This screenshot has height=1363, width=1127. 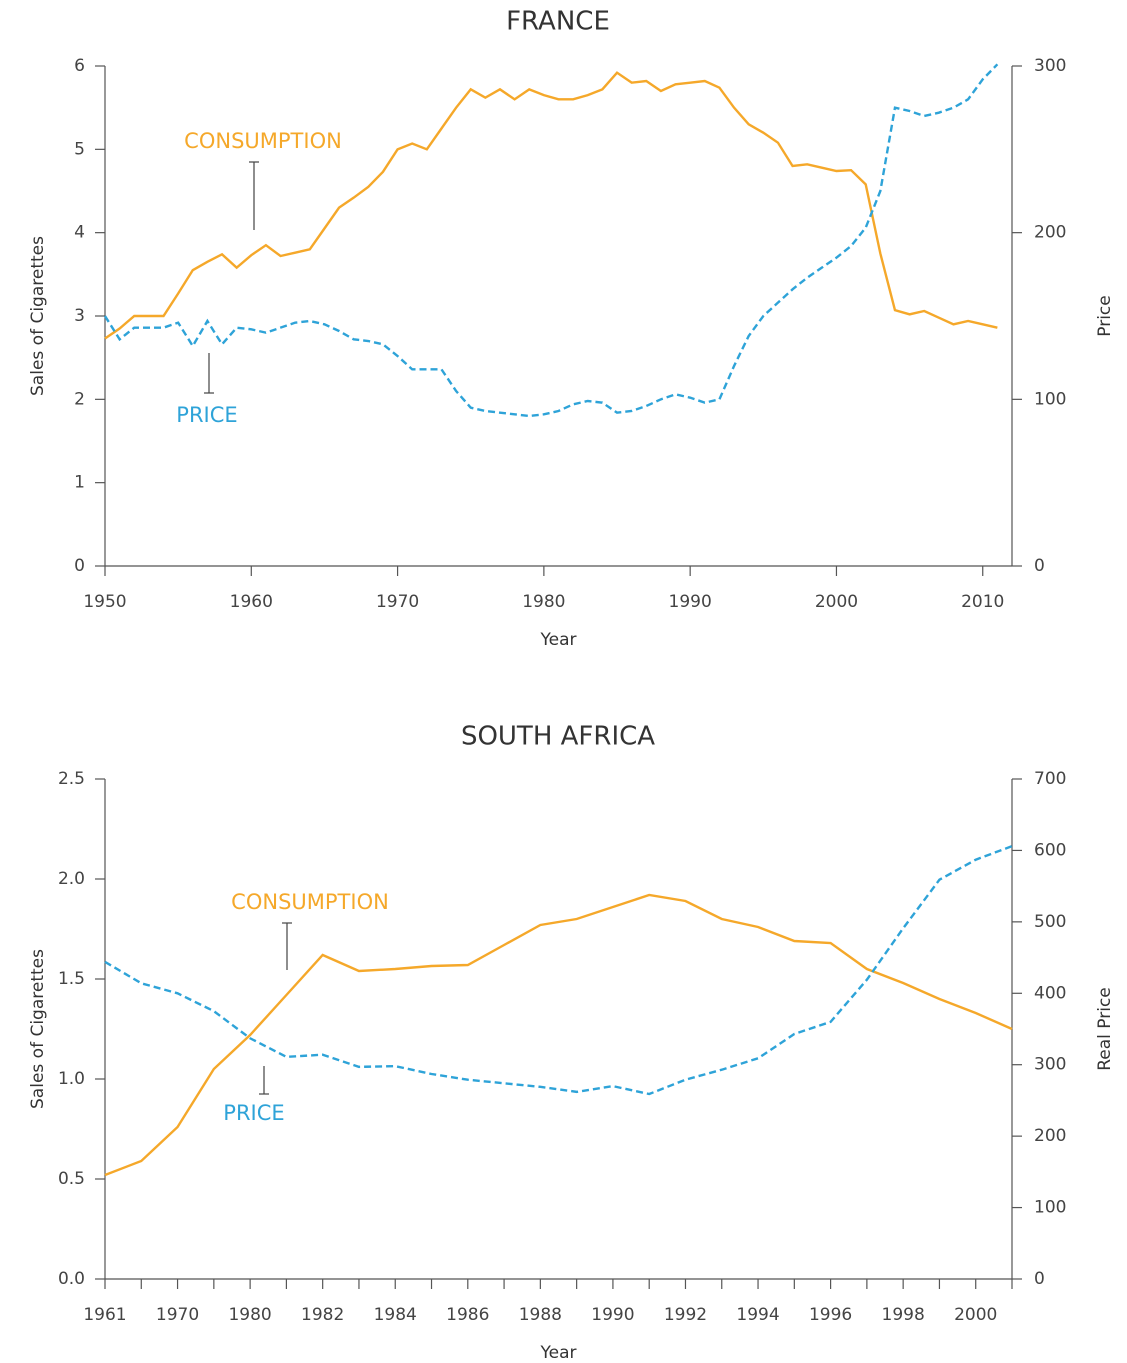 What do you see at coordinates (79, 149) in the screenshot?
I see `y-tick-label: 5` at bounding box center [79, 149].